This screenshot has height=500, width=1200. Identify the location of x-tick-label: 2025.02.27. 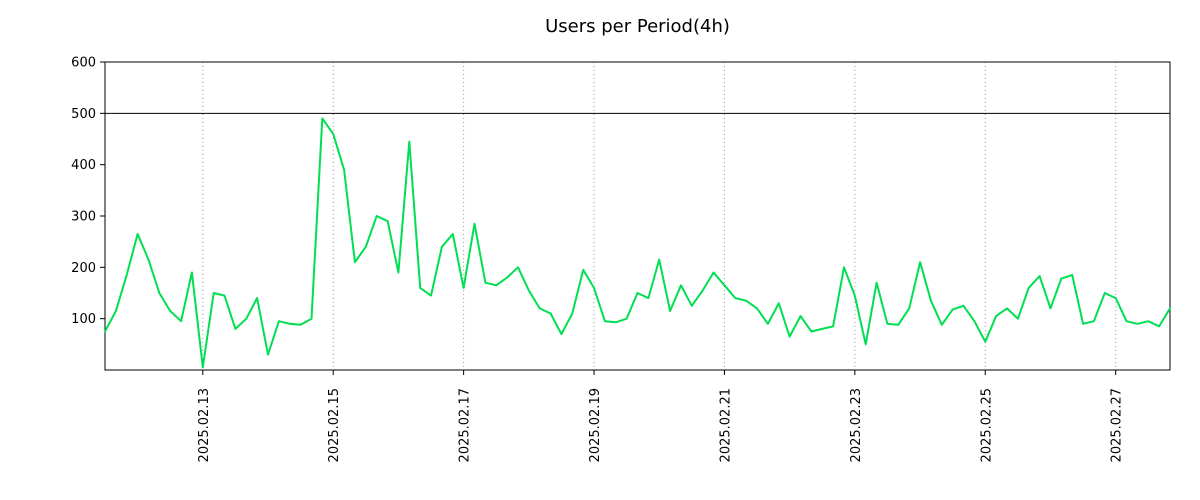
(1117, 425).